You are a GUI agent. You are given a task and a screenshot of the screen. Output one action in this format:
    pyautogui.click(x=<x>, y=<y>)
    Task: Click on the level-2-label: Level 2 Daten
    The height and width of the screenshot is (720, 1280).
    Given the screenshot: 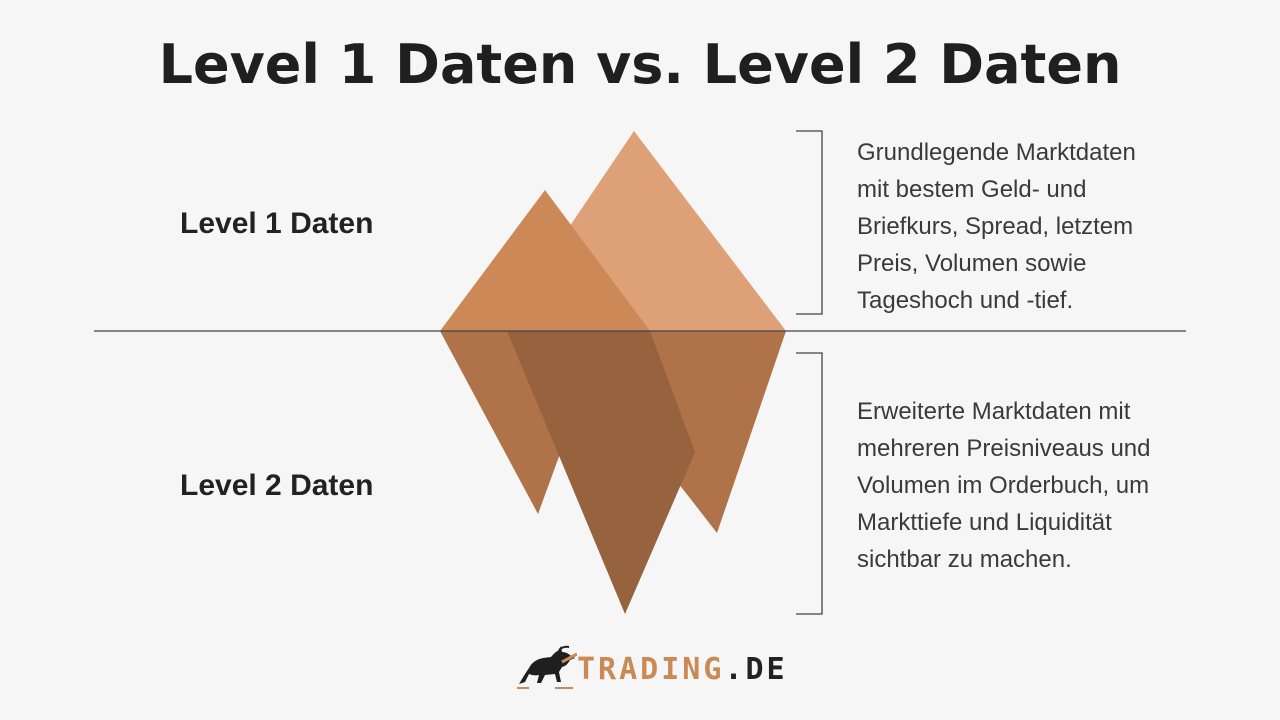 What is the action you would take?
    pyautogui.click(x=277, y=485)
    